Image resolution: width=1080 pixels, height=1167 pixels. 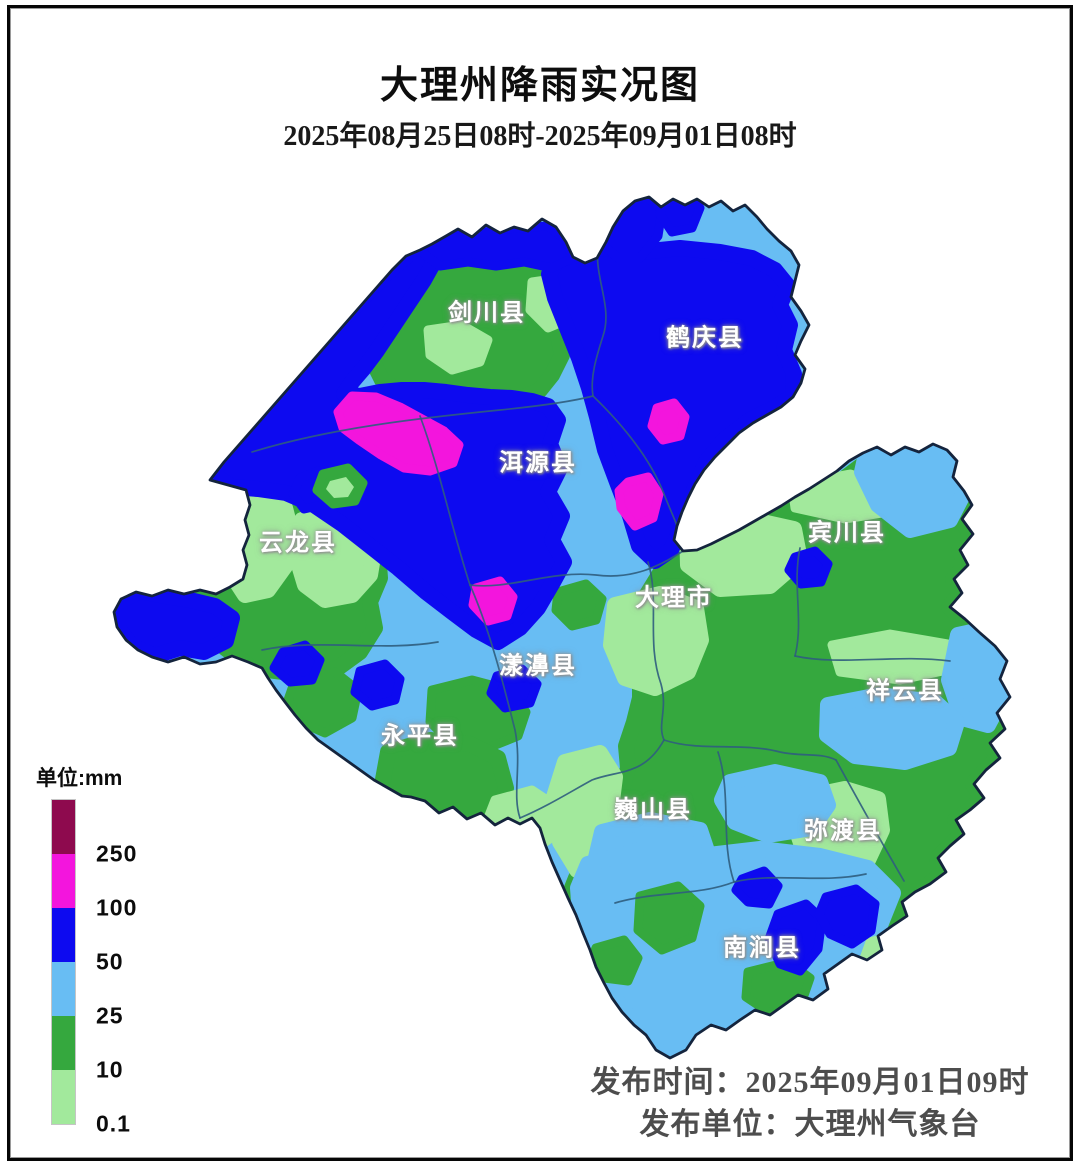 What do you see at coordinates (94, 968) in the screenshot?
I see `legend-color-scale: 250 100 50 25 10 0.1` at bounding box center [94, 968].